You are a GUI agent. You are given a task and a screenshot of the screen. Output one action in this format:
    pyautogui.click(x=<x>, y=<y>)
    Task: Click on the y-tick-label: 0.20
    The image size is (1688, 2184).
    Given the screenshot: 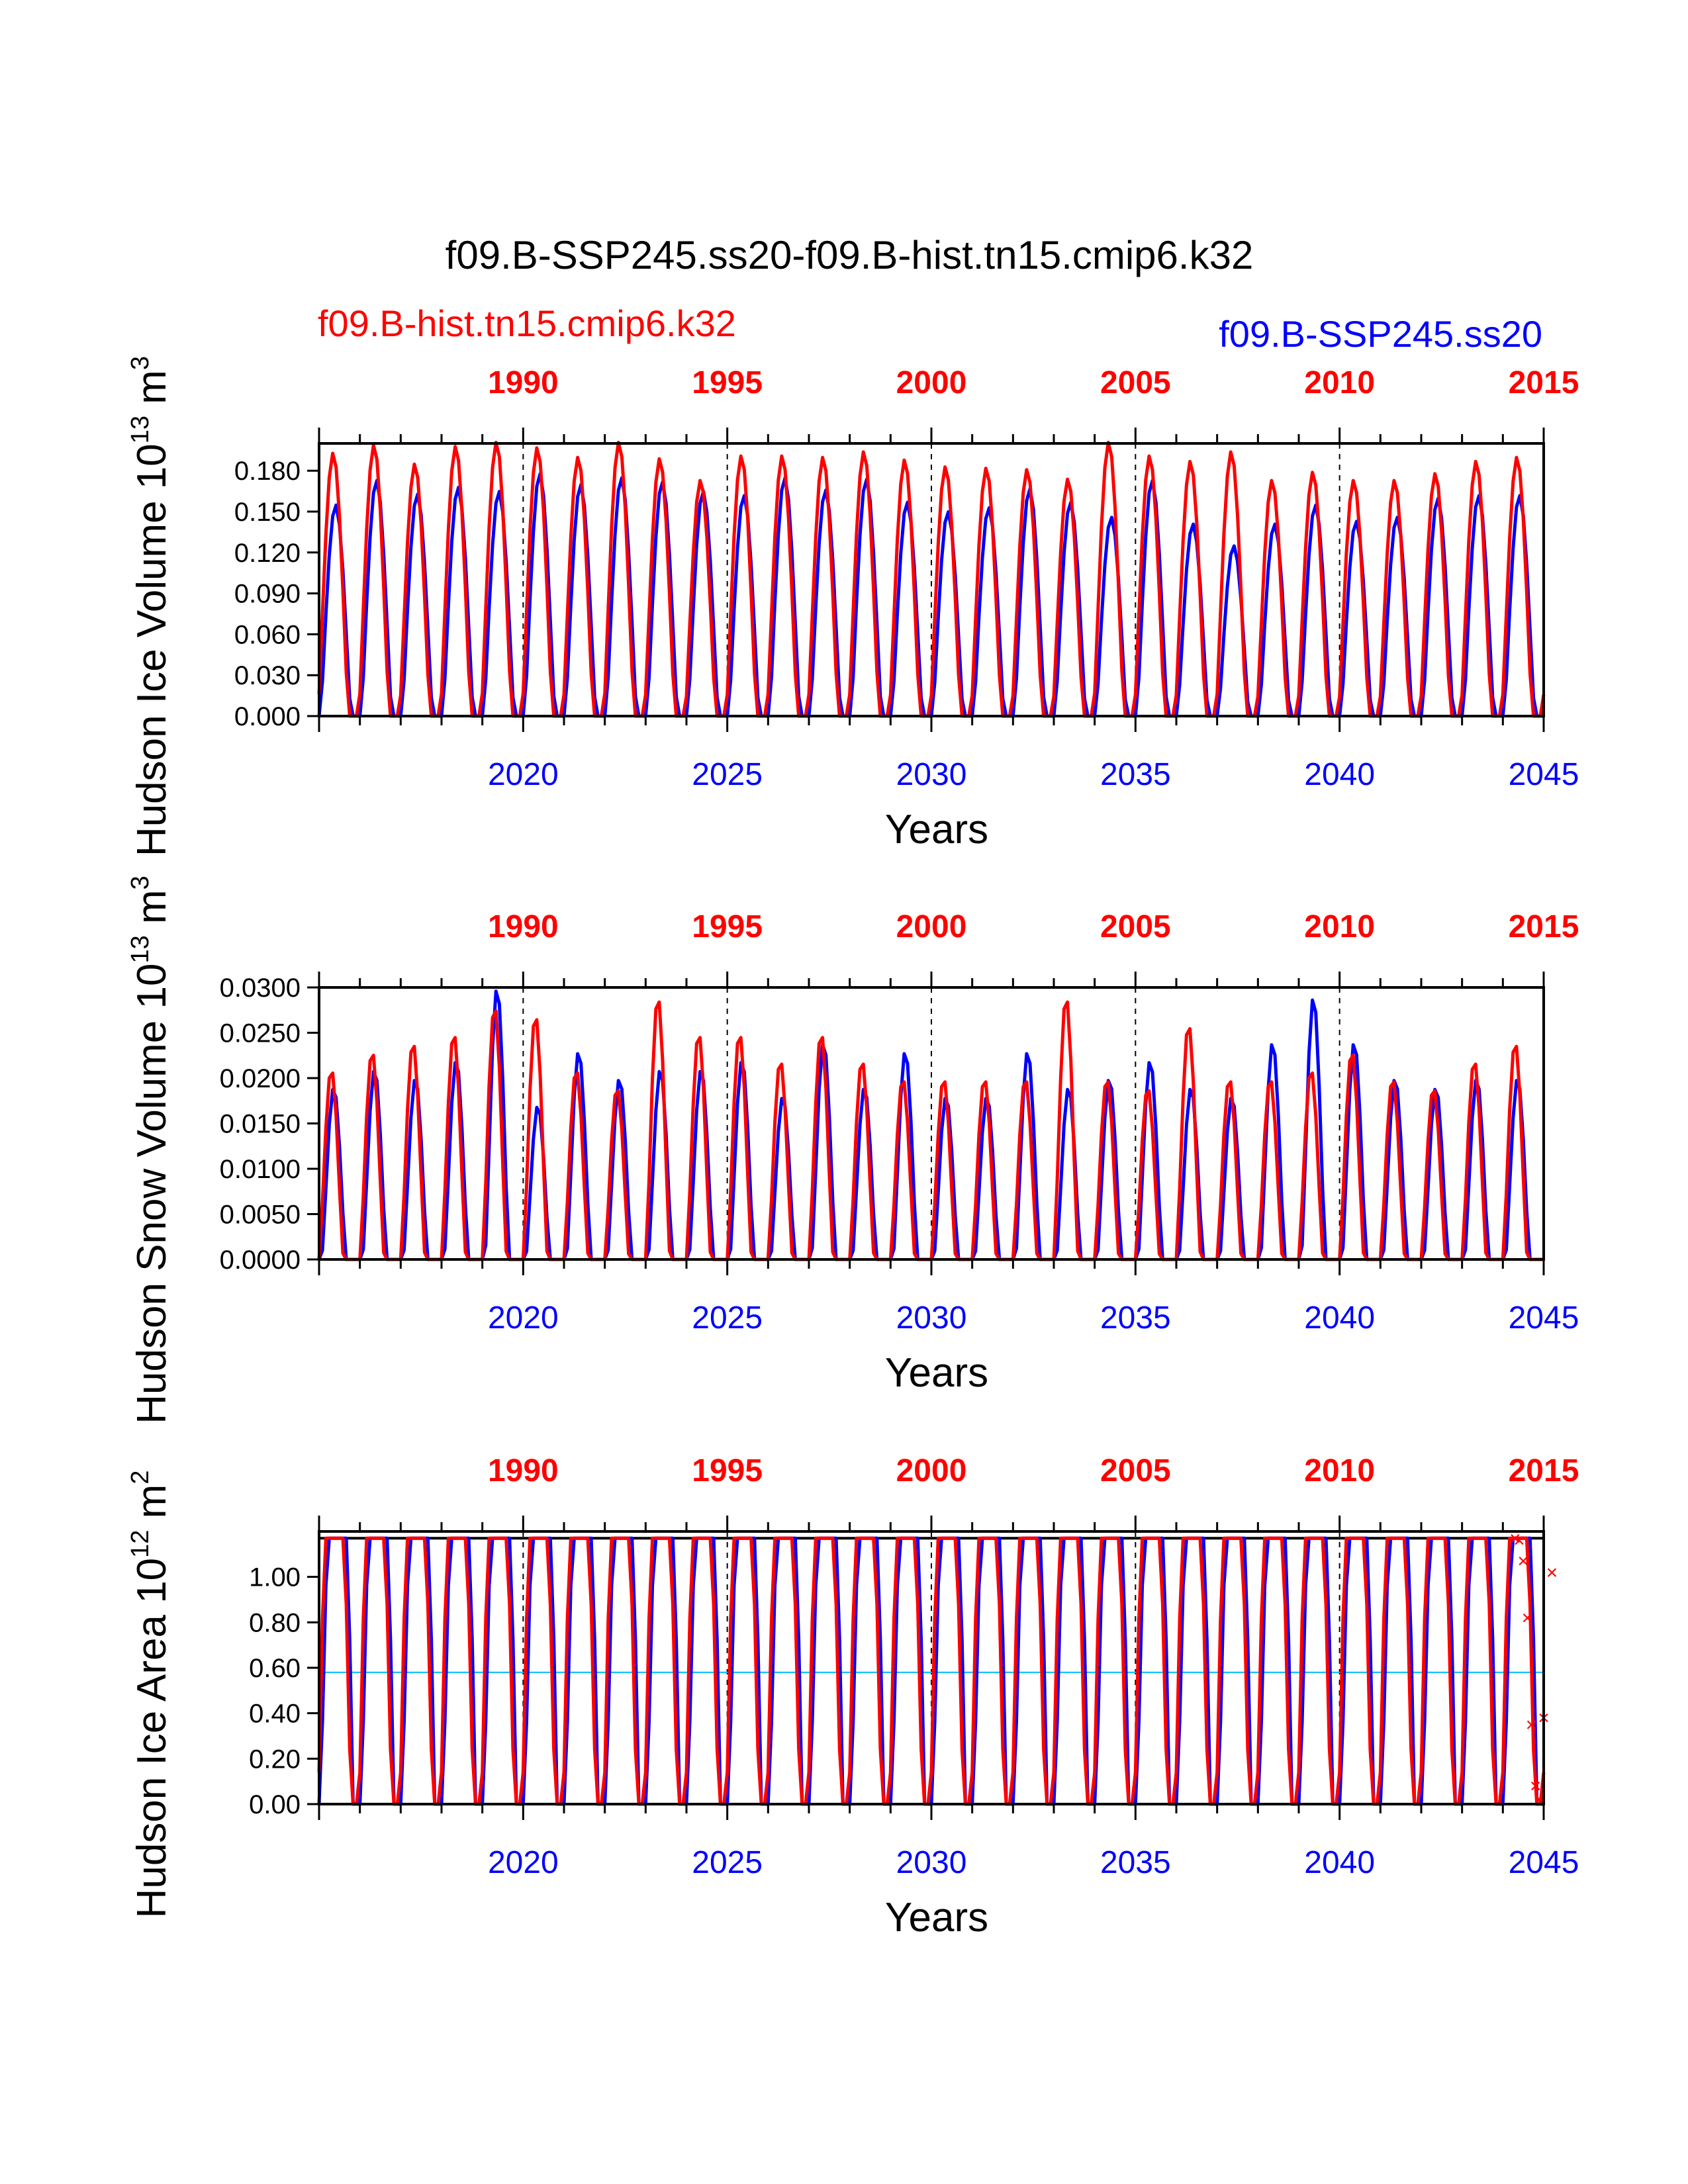 What is the action you would take?
    pyautogui.click(x=275, y=1760)
    